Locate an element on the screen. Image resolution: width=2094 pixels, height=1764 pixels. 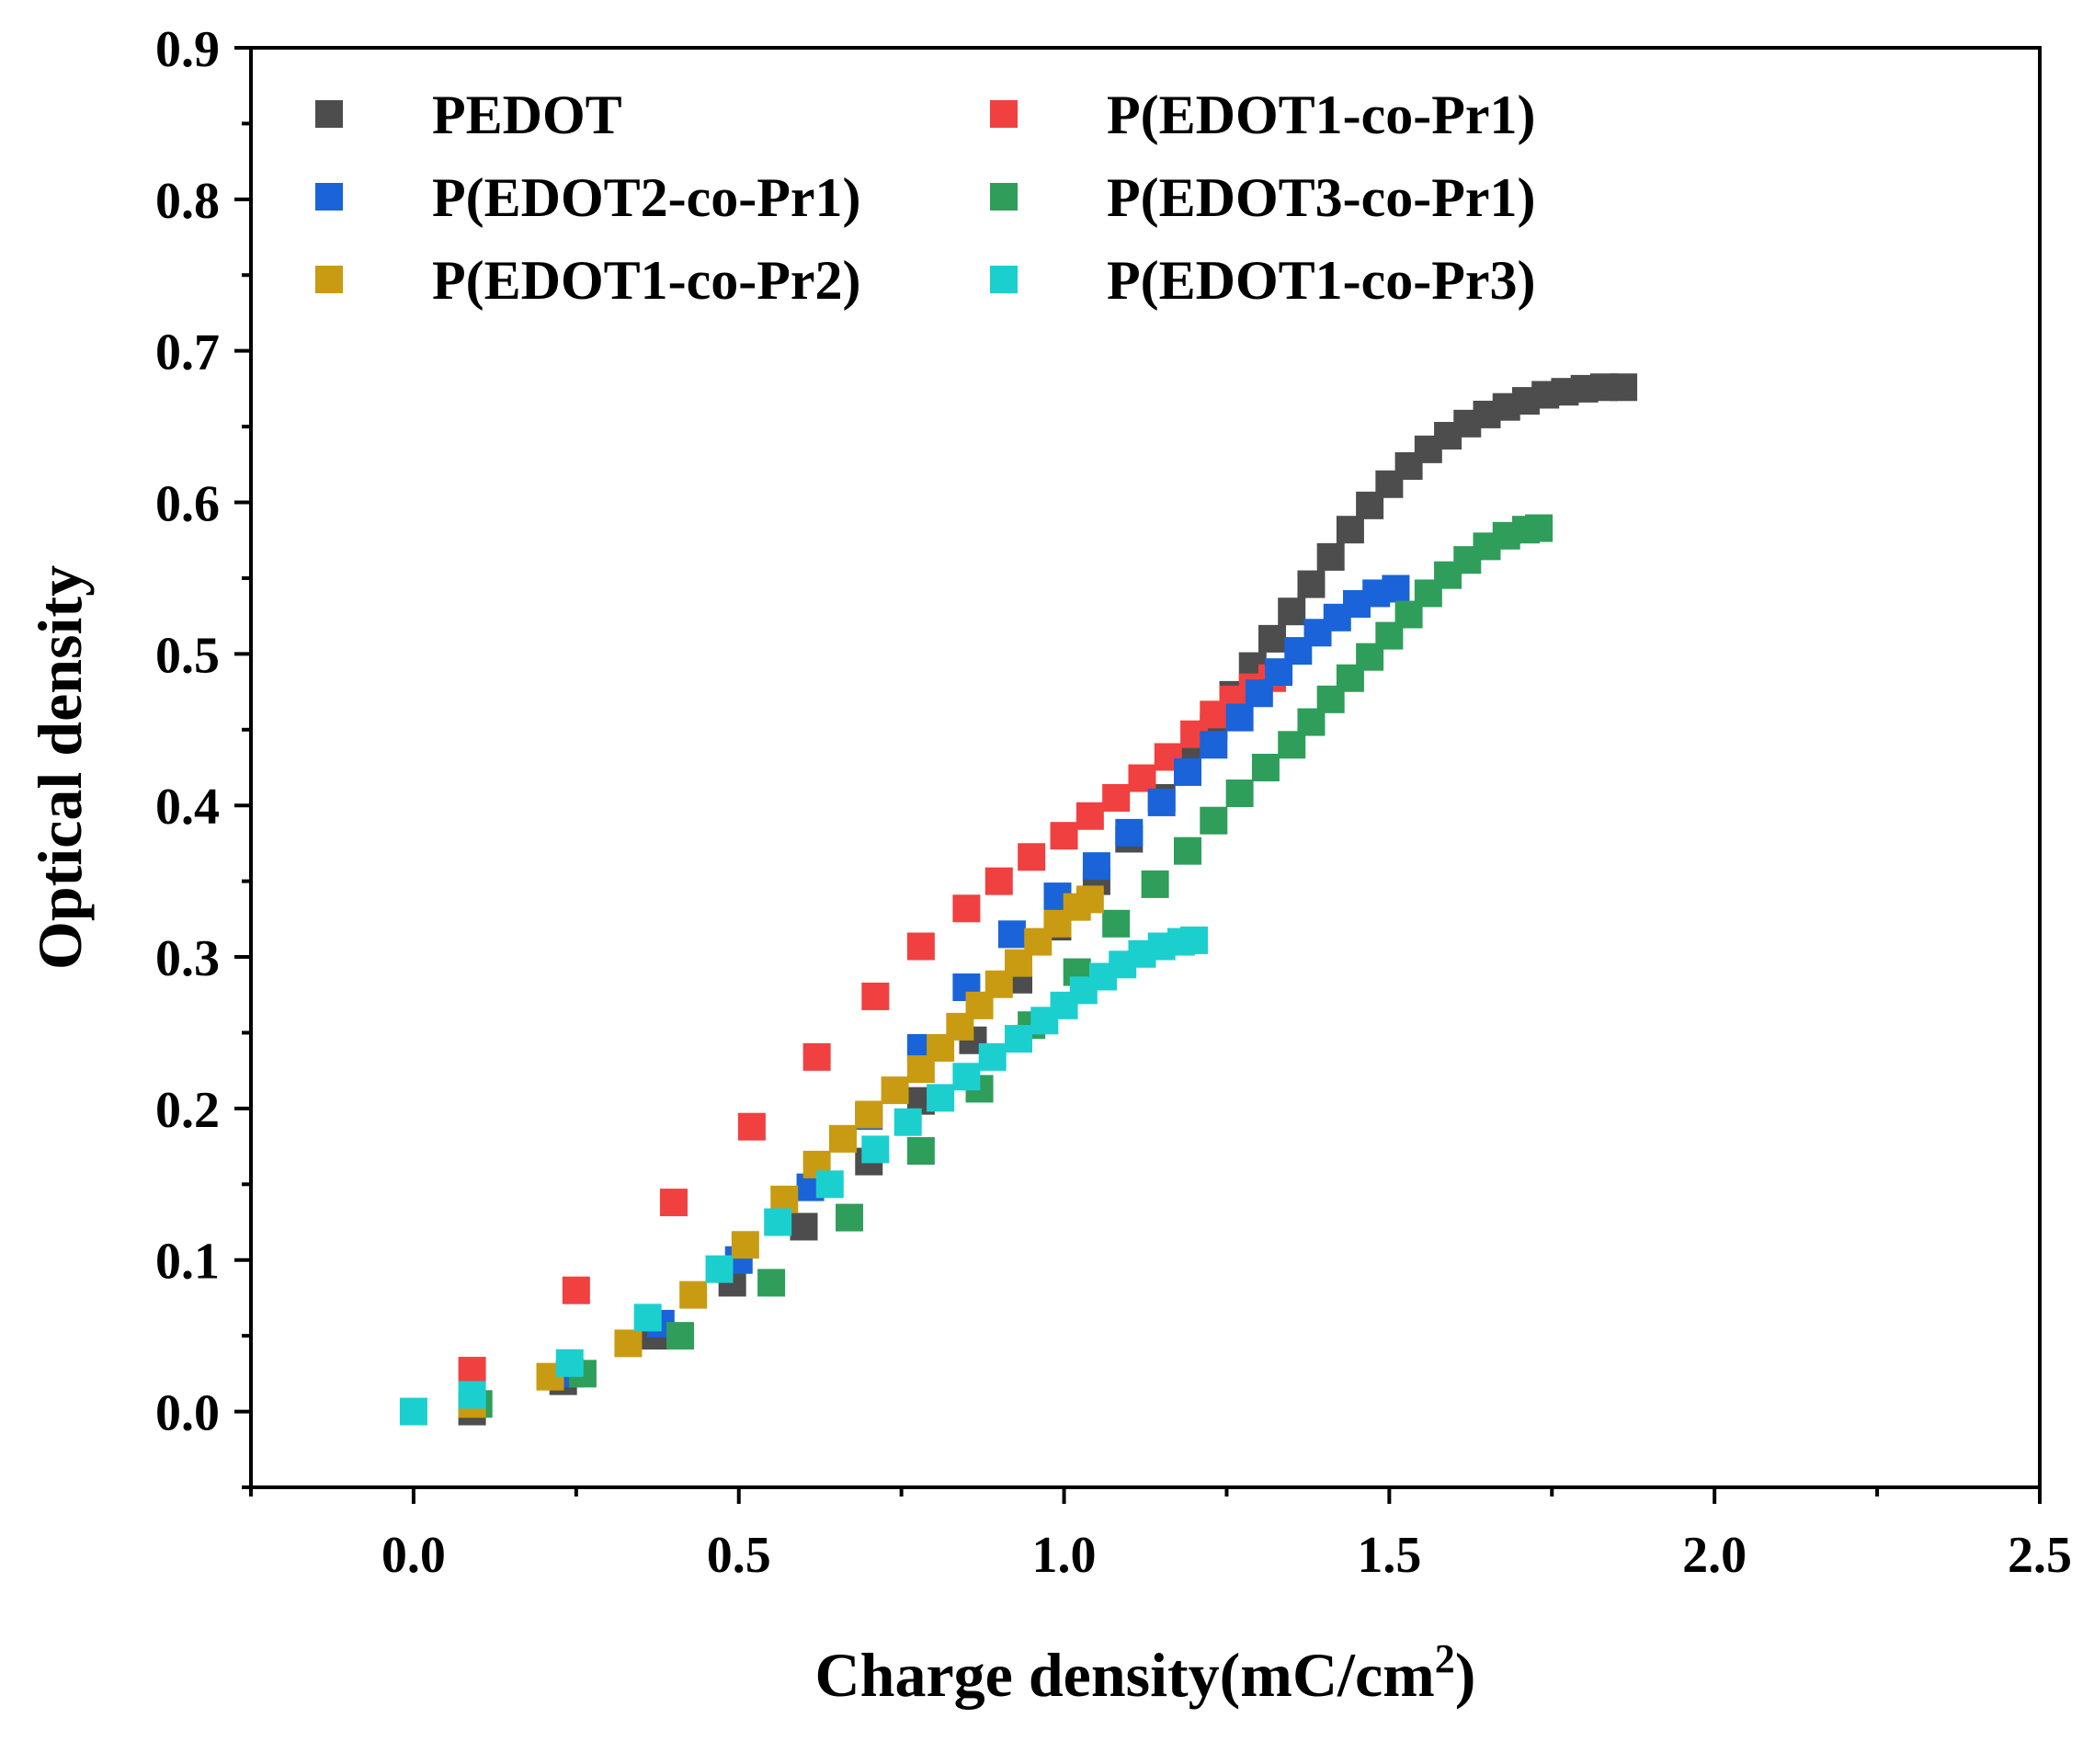
y-tick-label: 0.5 is located at coordinates (187, 655).